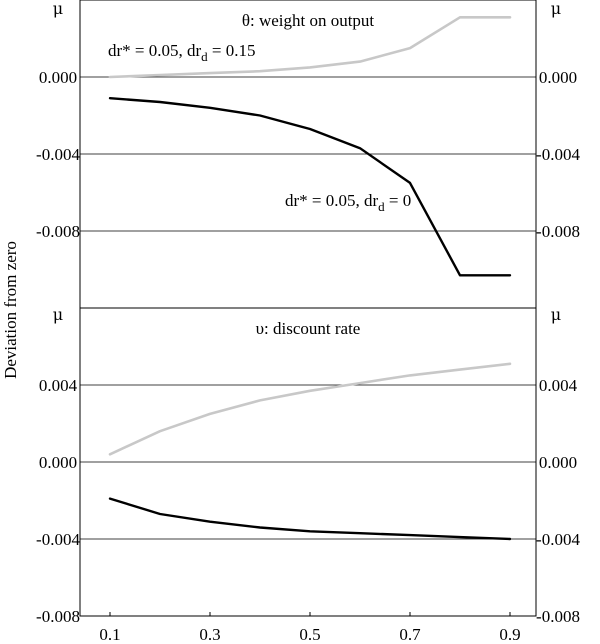 The height and width of the screenshot is (644, 600). What do you see at coordinates (310, 519) in the screenshot?
I see `series-line-dark` at bounding box center [310, 519].